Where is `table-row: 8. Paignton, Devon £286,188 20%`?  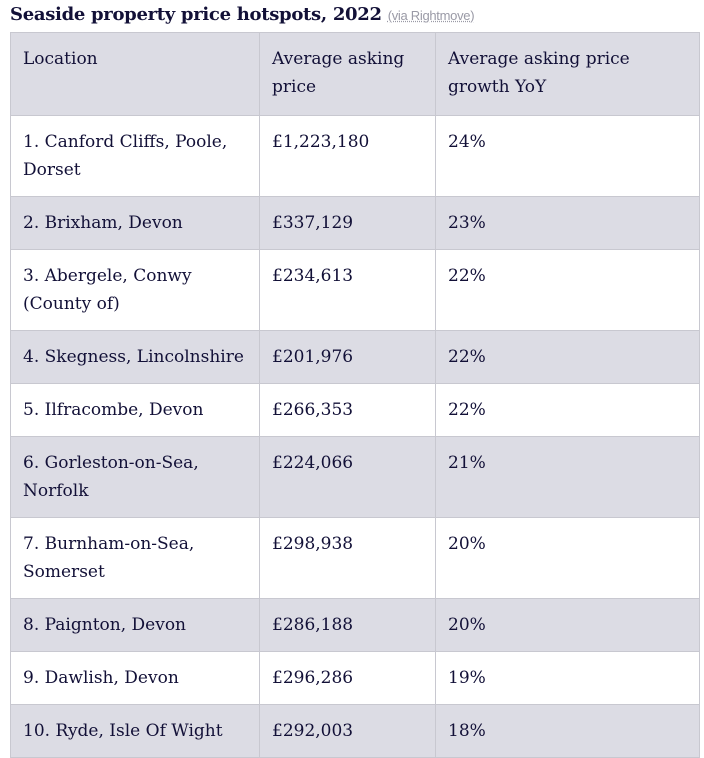 table-row: 8. Paignton, Devon £286,188 20% is located at coordinates (355, 625).